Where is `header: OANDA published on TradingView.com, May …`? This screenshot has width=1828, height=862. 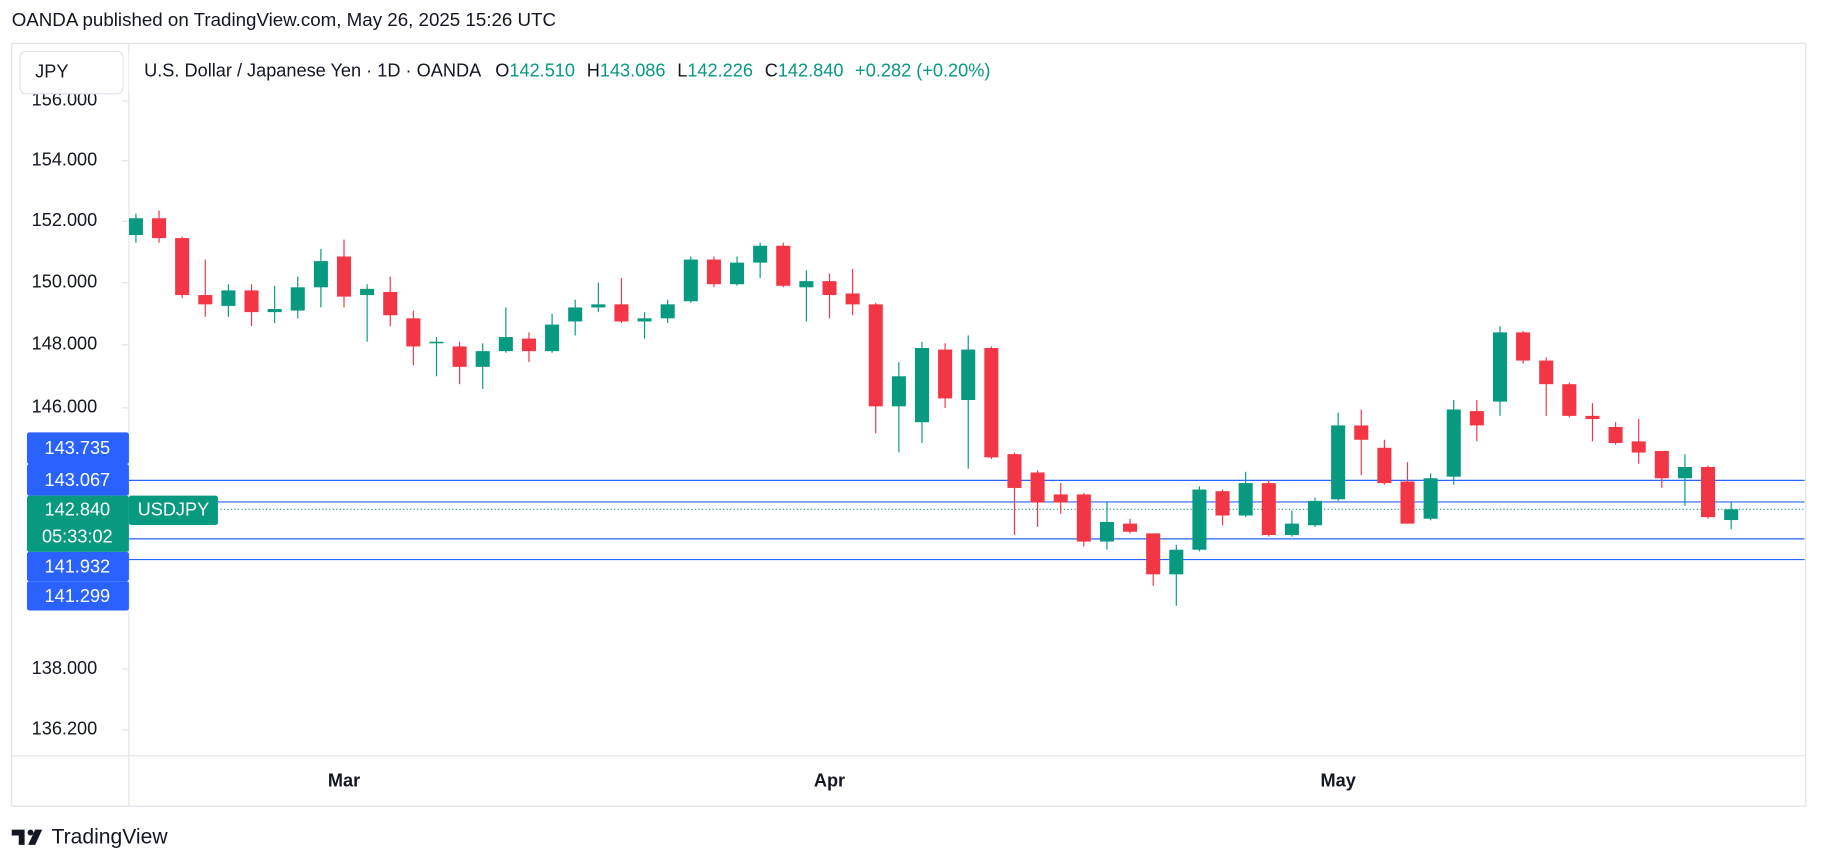 header: OANDA published on TradingView.com, May … is located at coordinates (284, 19).